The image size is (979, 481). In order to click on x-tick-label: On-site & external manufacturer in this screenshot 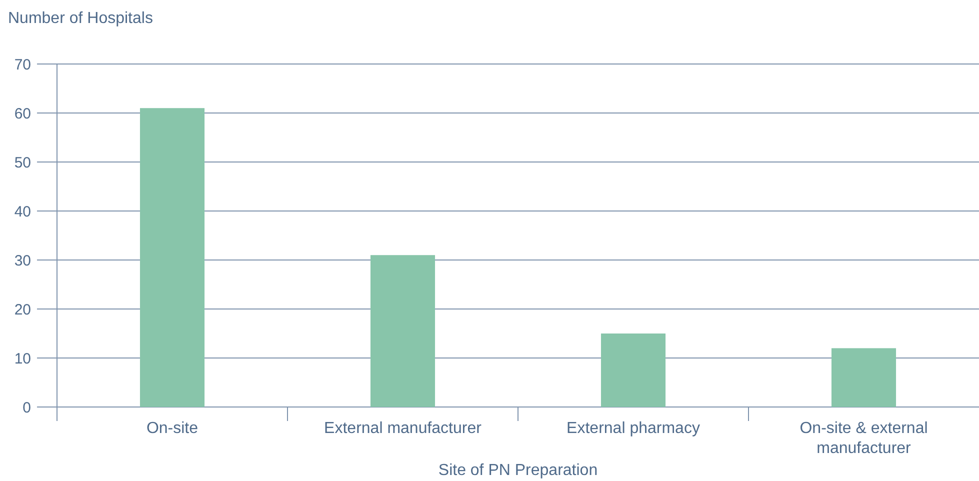, I will do `click(864, 438)`.